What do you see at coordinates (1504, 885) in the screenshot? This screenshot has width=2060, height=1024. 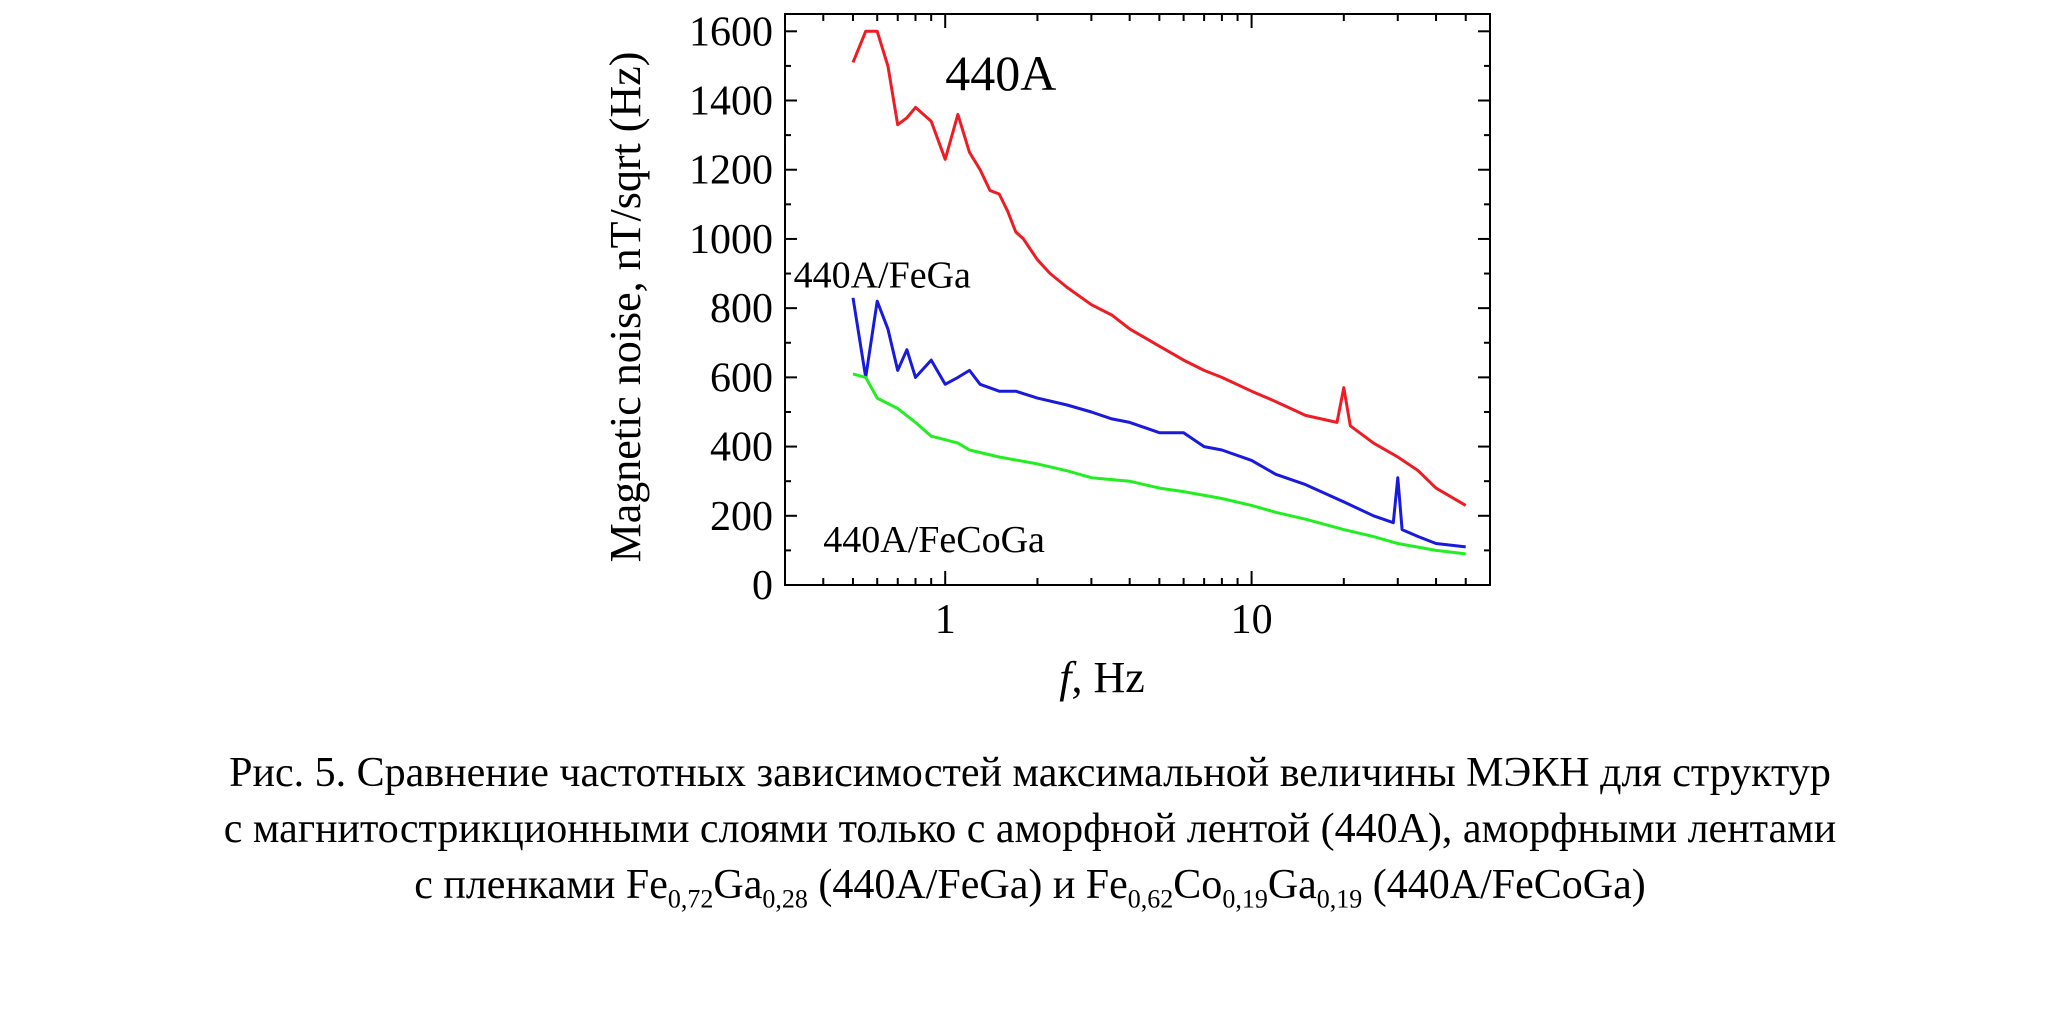 I see `caption-text: (440A/FeCoGa)` at bounding box center [1504, 885].